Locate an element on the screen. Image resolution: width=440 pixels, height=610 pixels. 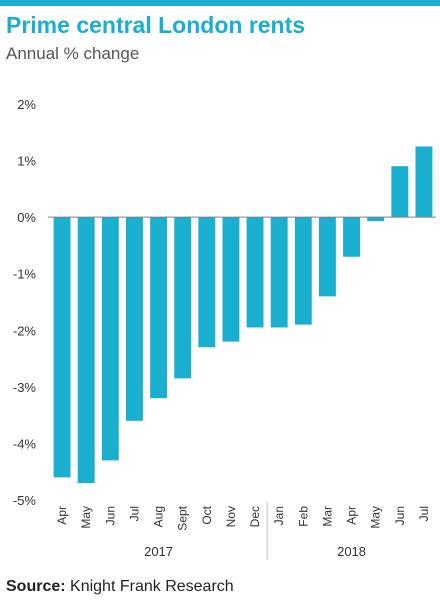
top-accent-rule is located at coordinates (220, 3).